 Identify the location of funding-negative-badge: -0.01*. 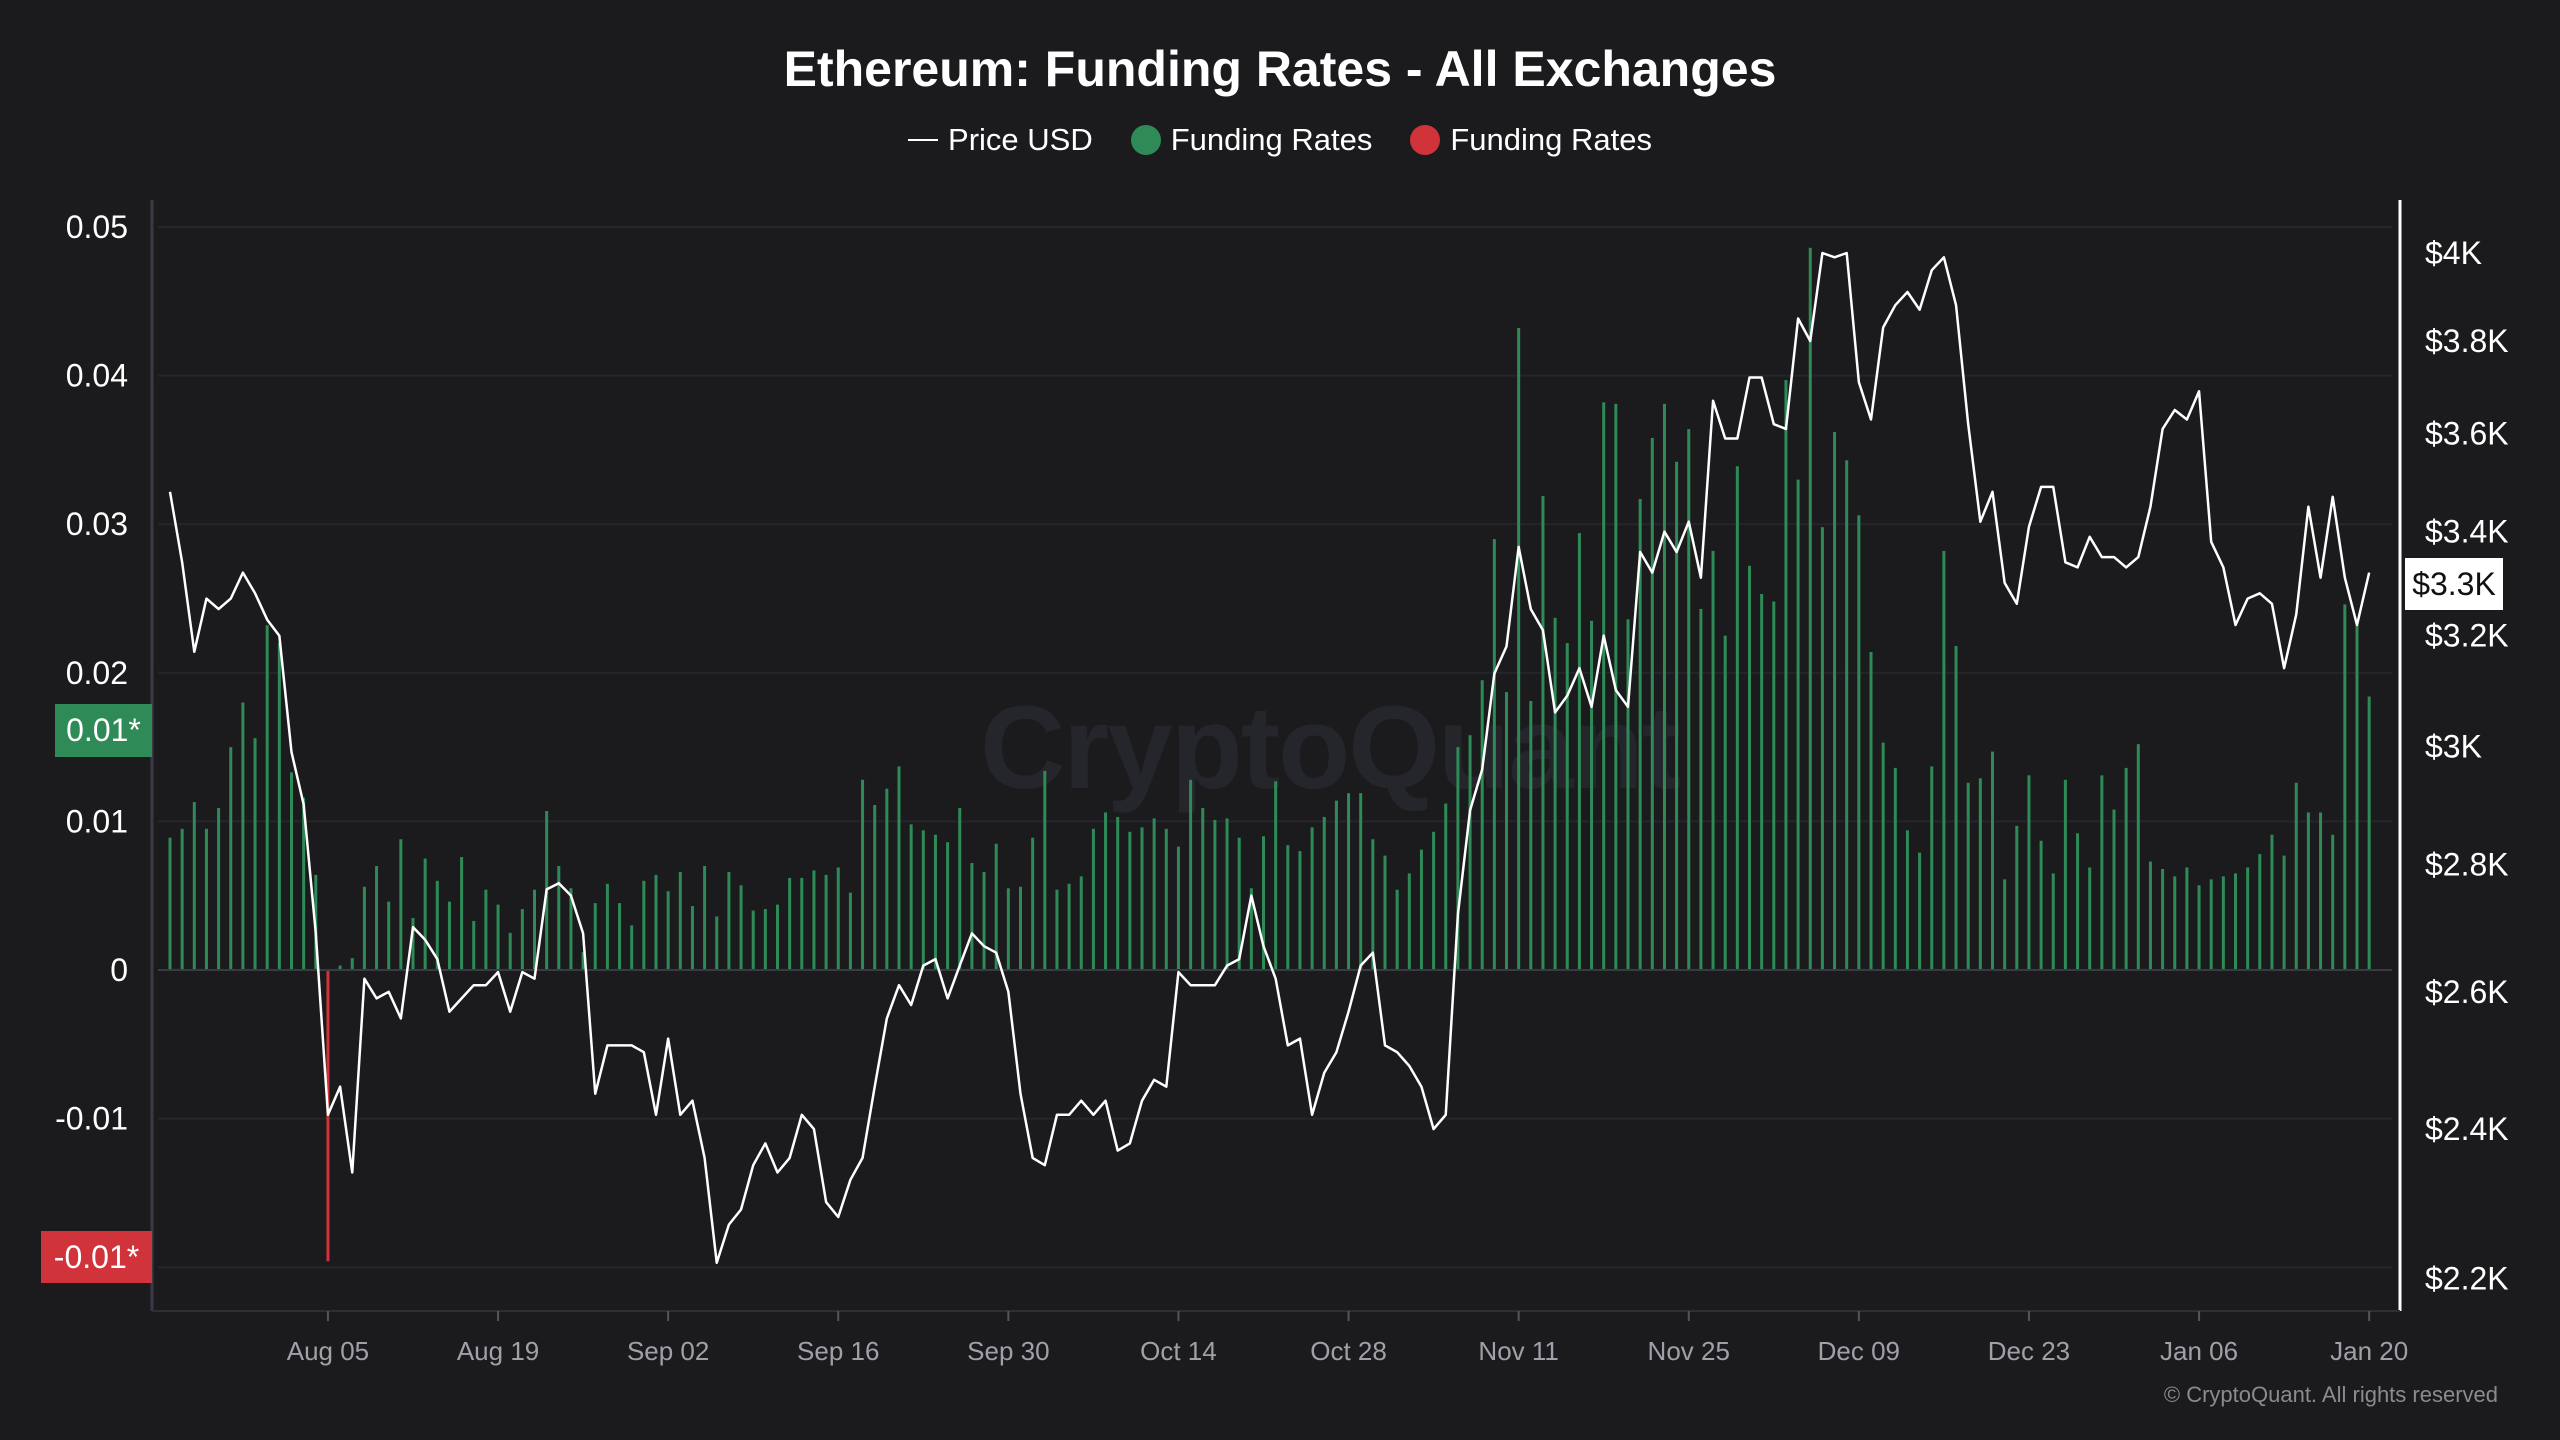
(96, 1257).